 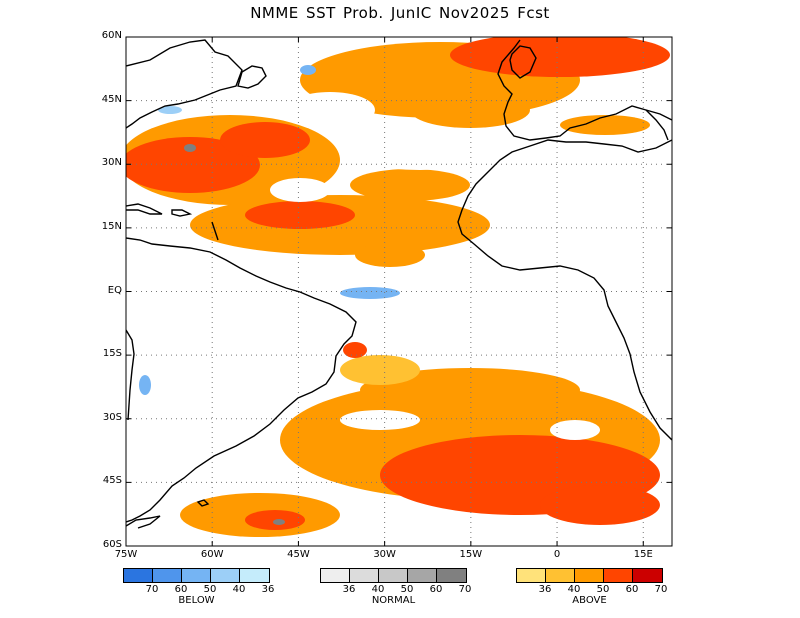 What do you see at coordinates (557, 554) in the screenshot?
I see `lon-label: 0` at bounding box center [557, 554].